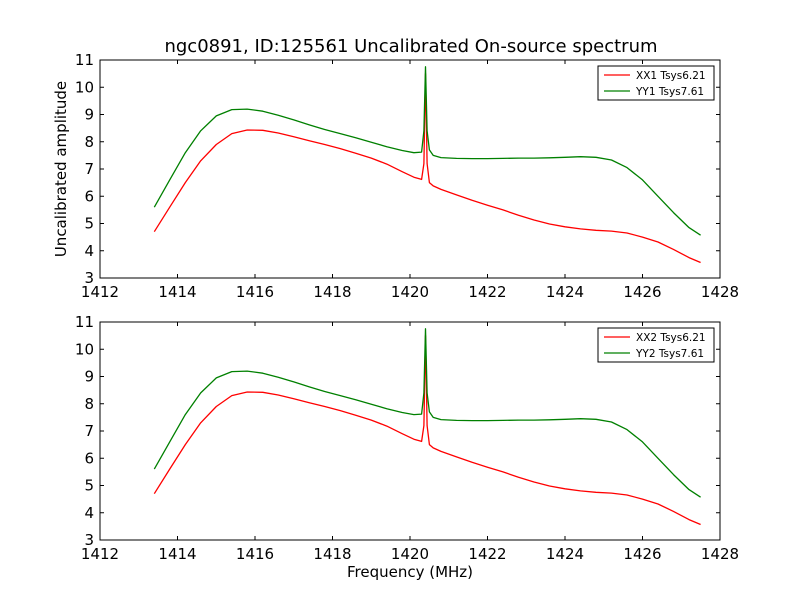  What do you see at coordinates (410, 572) in the screenshot?
I see `x-axis-label: Frequency (MHz)` at bounding box center [410, 572].